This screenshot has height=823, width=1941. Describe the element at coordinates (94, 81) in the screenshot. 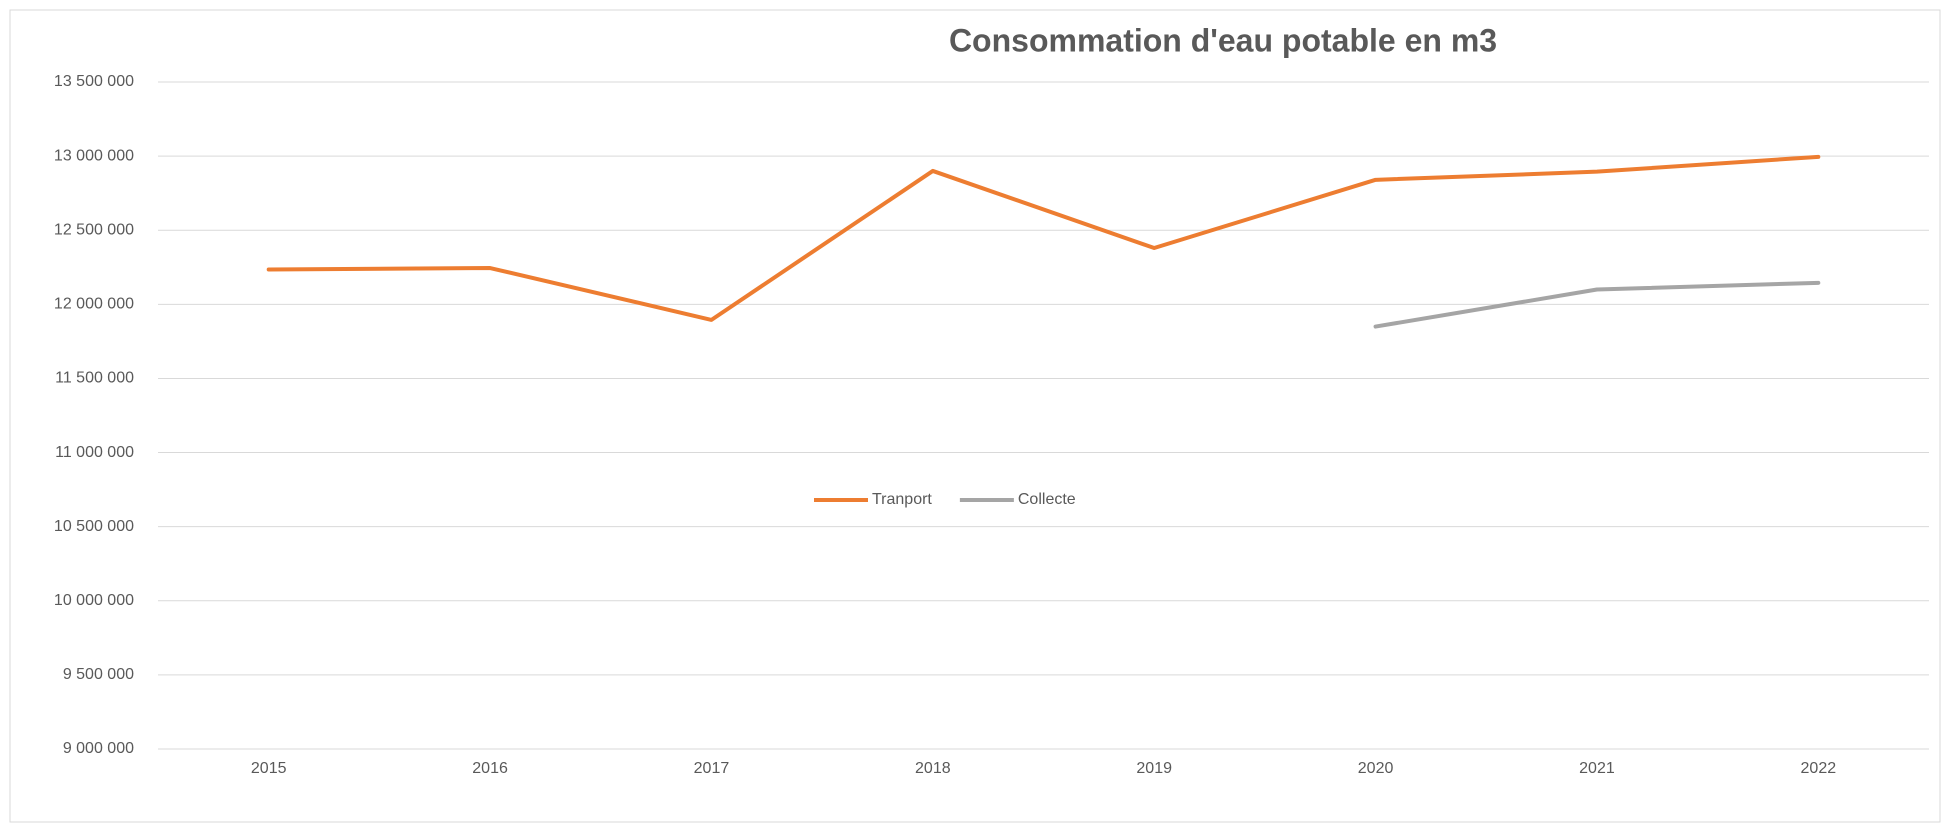

I see `y-tick-label: 13 500 000` at that location.